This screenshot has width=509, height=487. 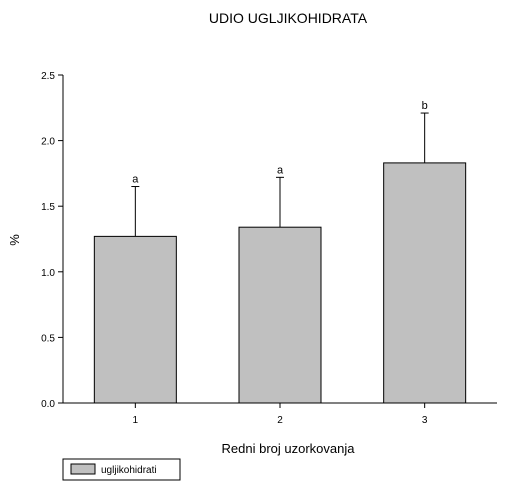 I want to click on chart-title: UDIO UGLJIKOHIDRATA, so click(x=288, y=18).